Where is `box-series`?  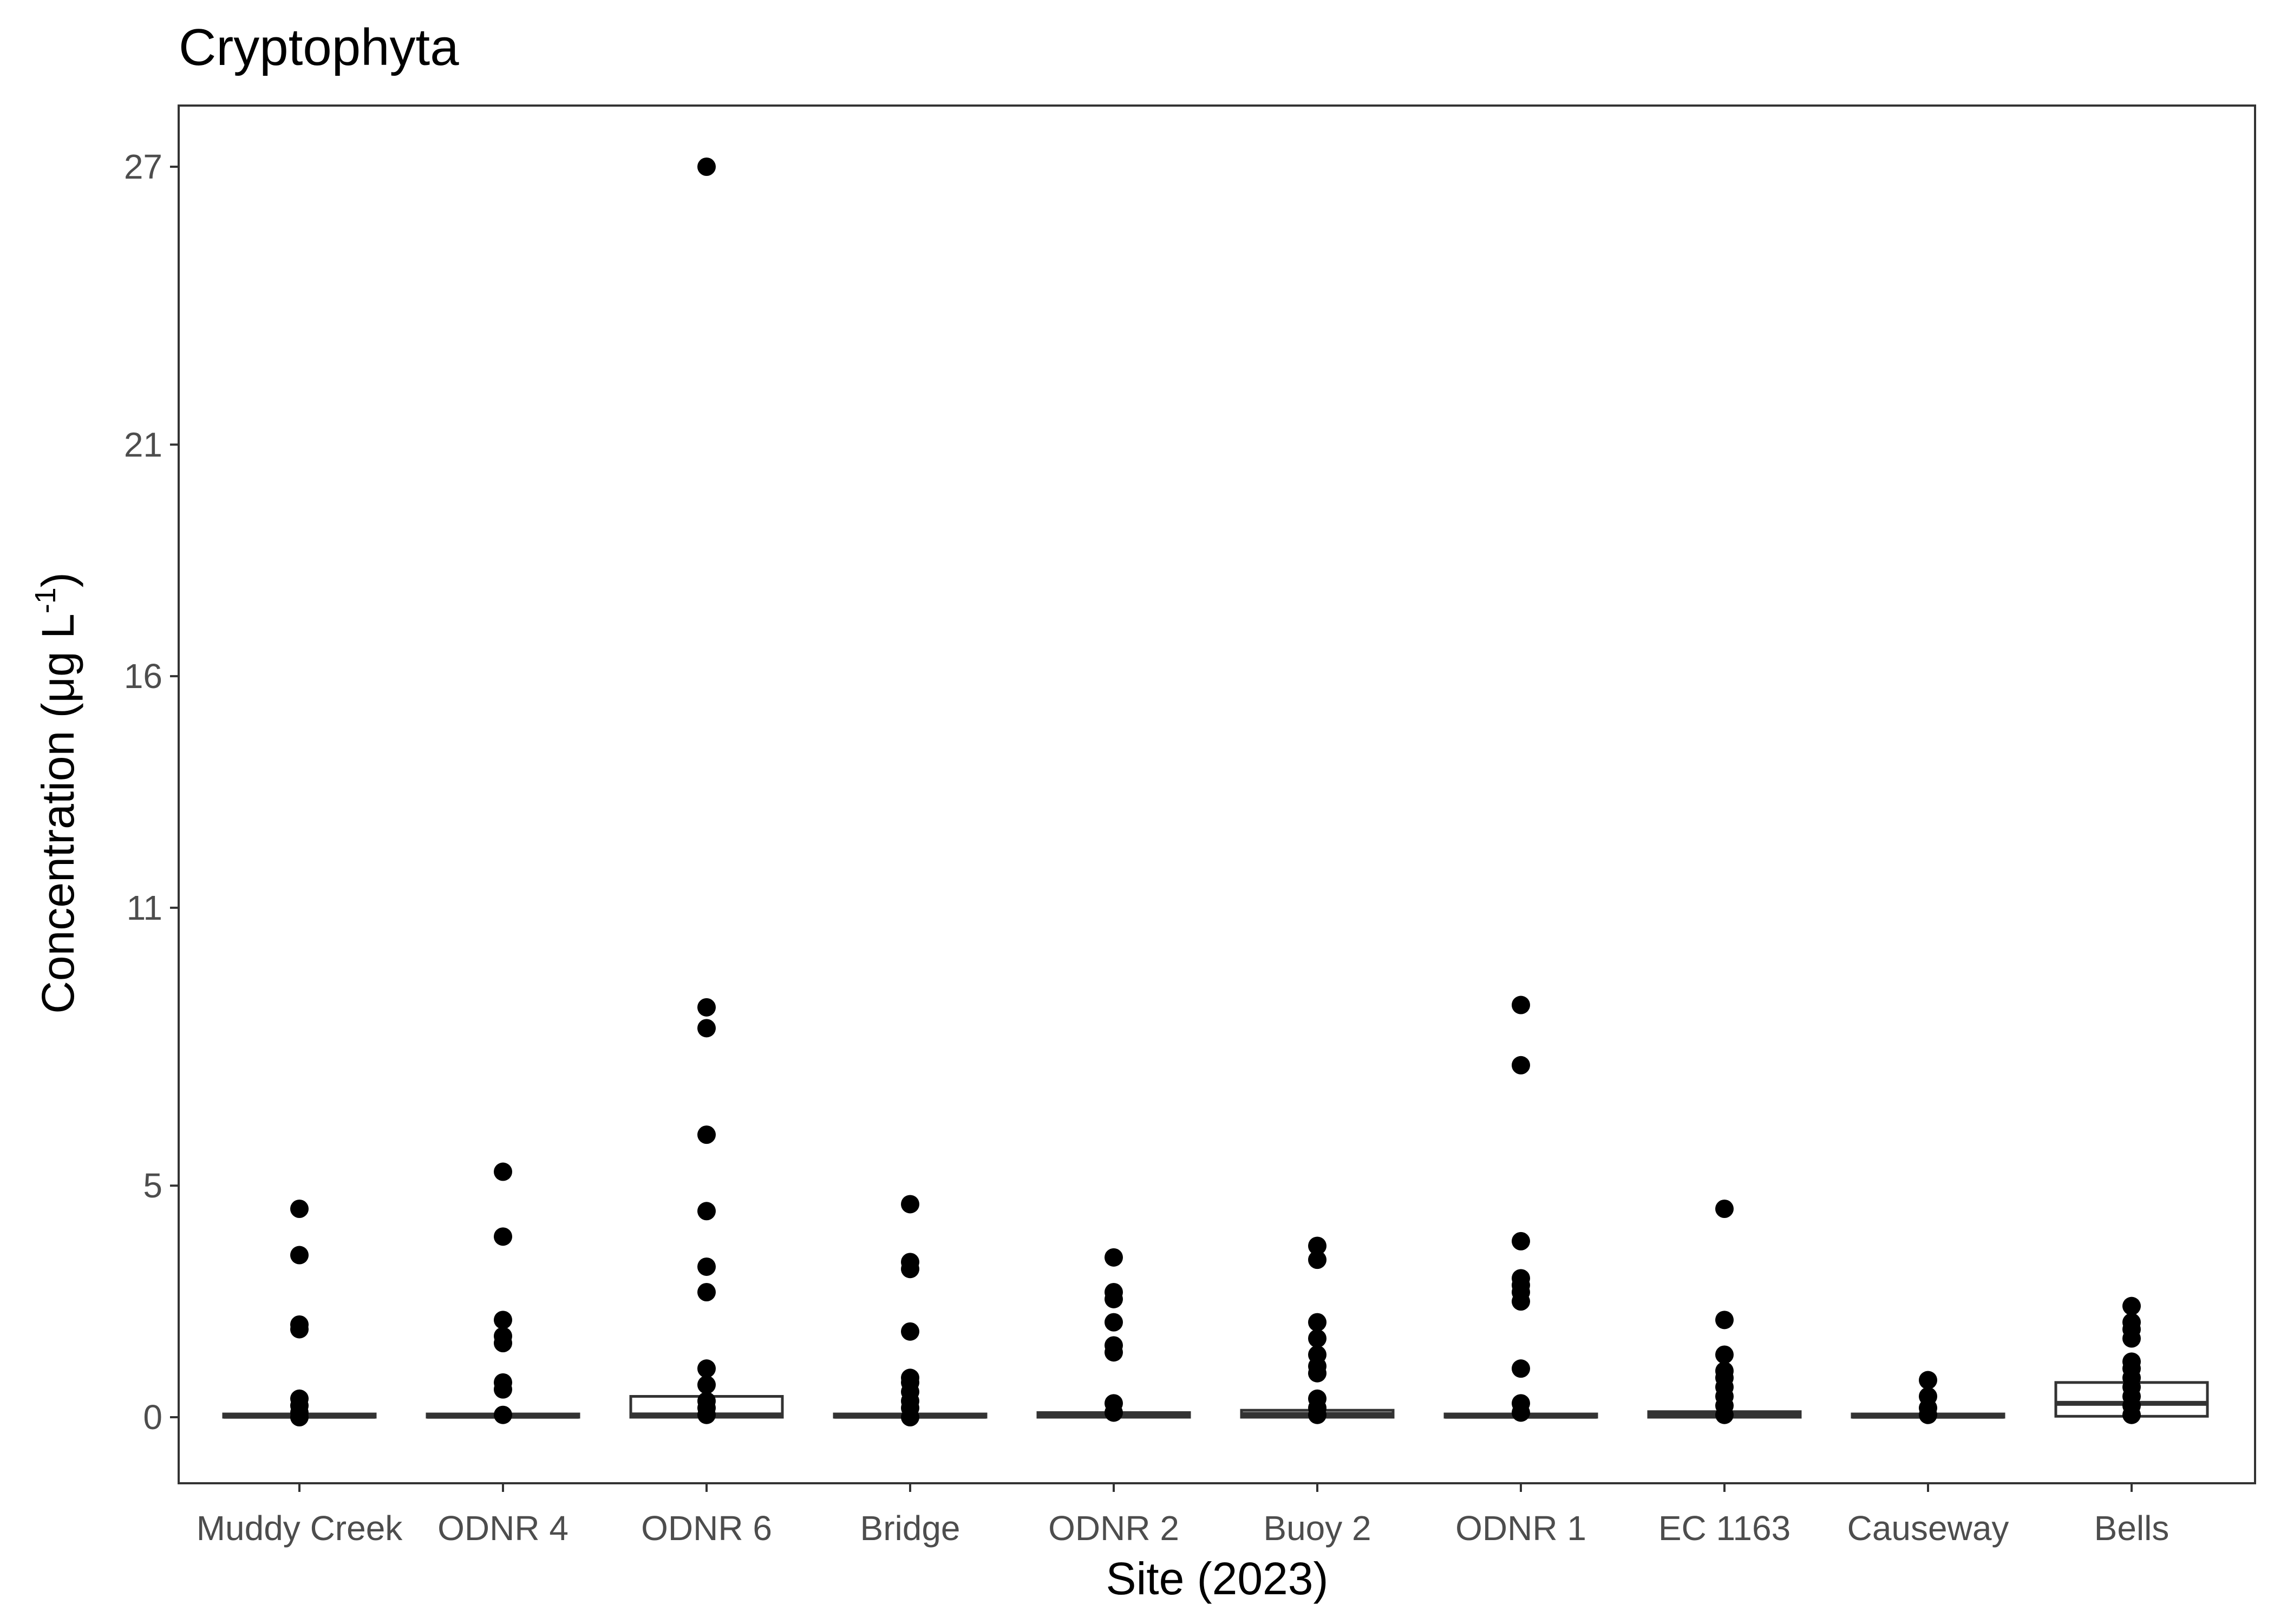
box-series is located at coordinates (1216, 1400).